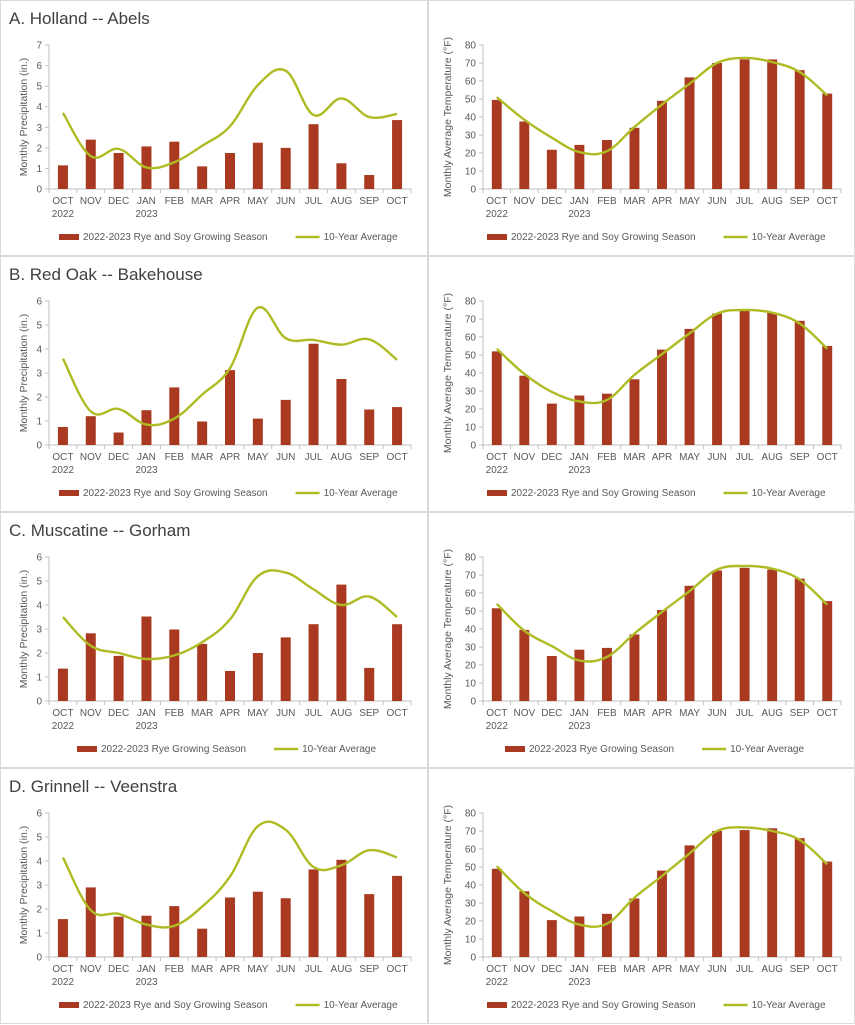 The image size is (855, 1025). Describe the element at coordinates (69, 1005) in the screenshot. I see `legend-bar-swatch` at that location.